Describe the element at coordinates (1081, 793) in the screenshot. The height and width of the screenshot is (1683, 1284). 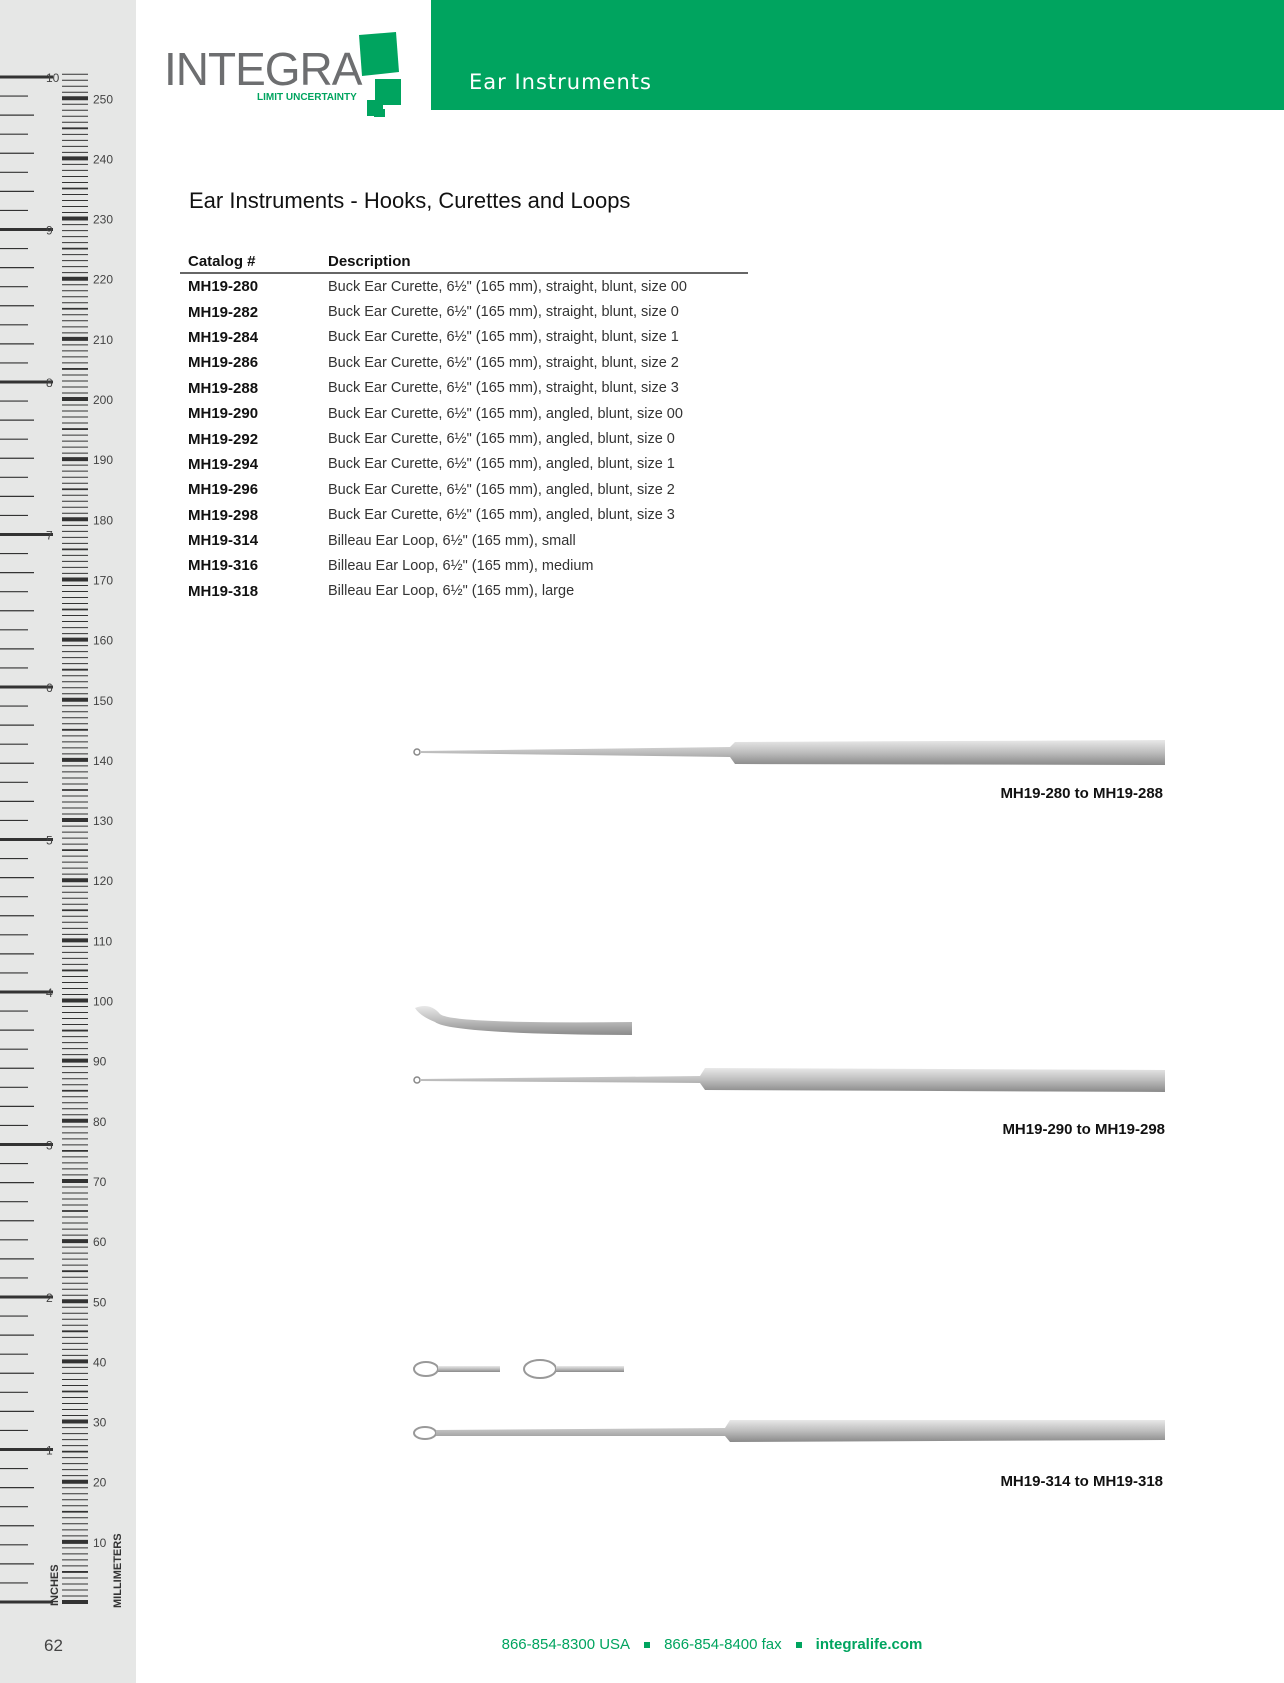
I see `caption-straight: MH19-280 to MH19-288` at that location.